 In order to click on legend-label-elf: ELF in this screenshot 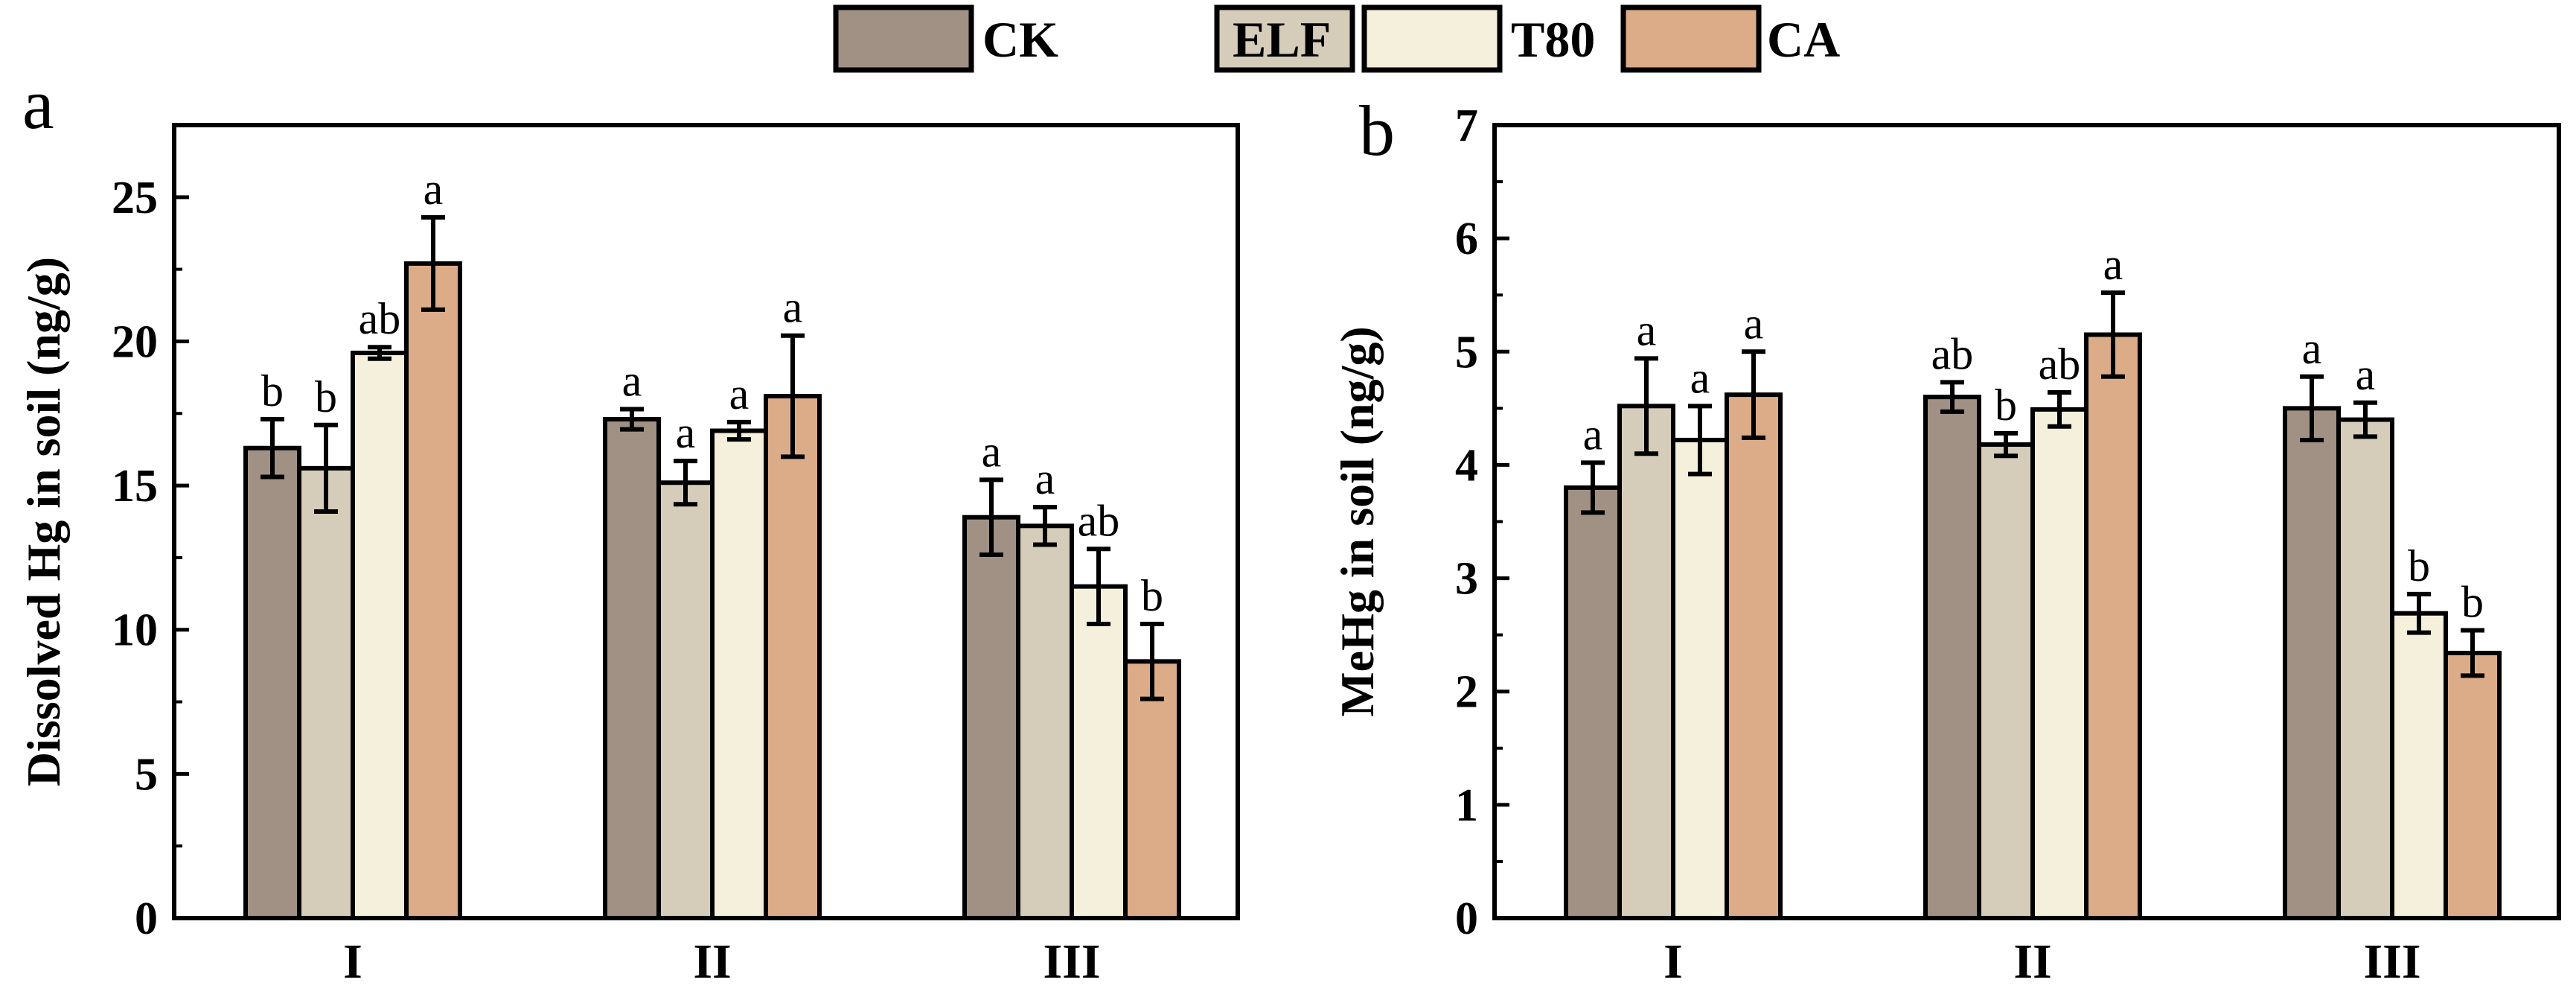, I will do `click(1282, 39)`.